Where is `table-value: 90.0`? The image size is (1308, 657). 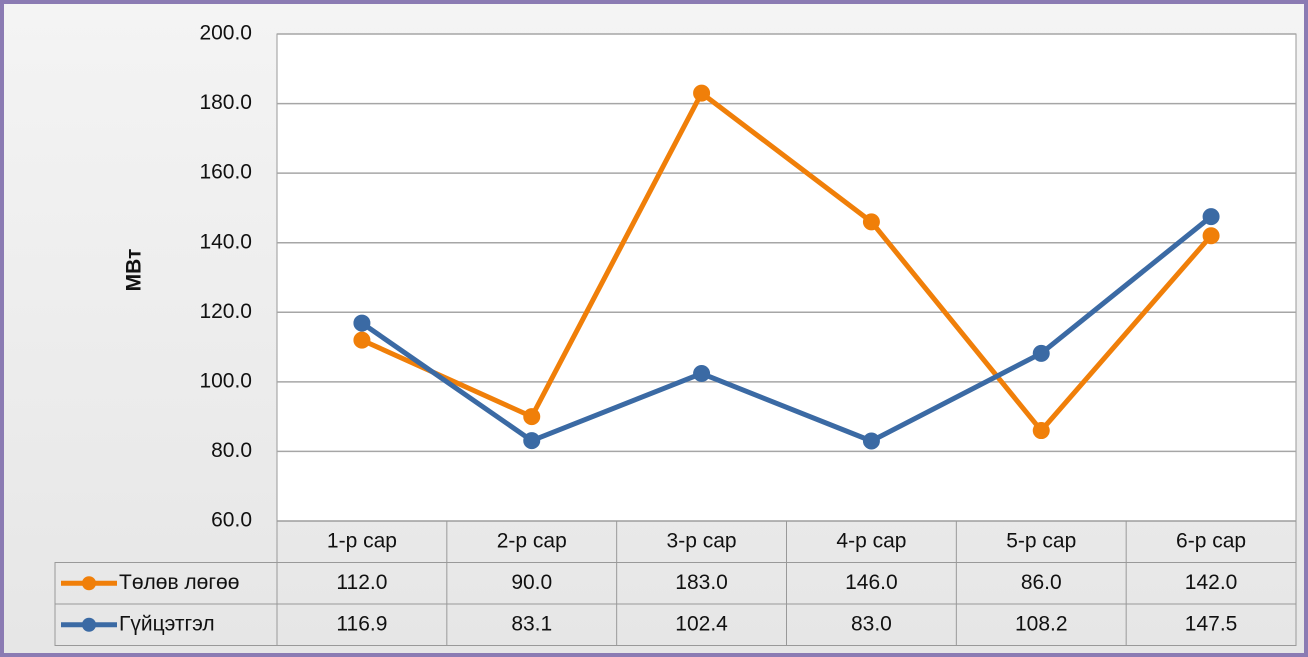 table-value: 90.0 is located at coordinates (531, 582).